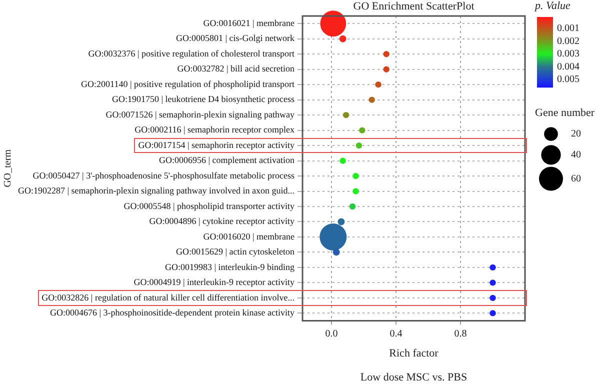 The image size is (600, 386). I want to click on y-tick-label: GO:0004896 | cytokine receptor activity, so click(222, 221).